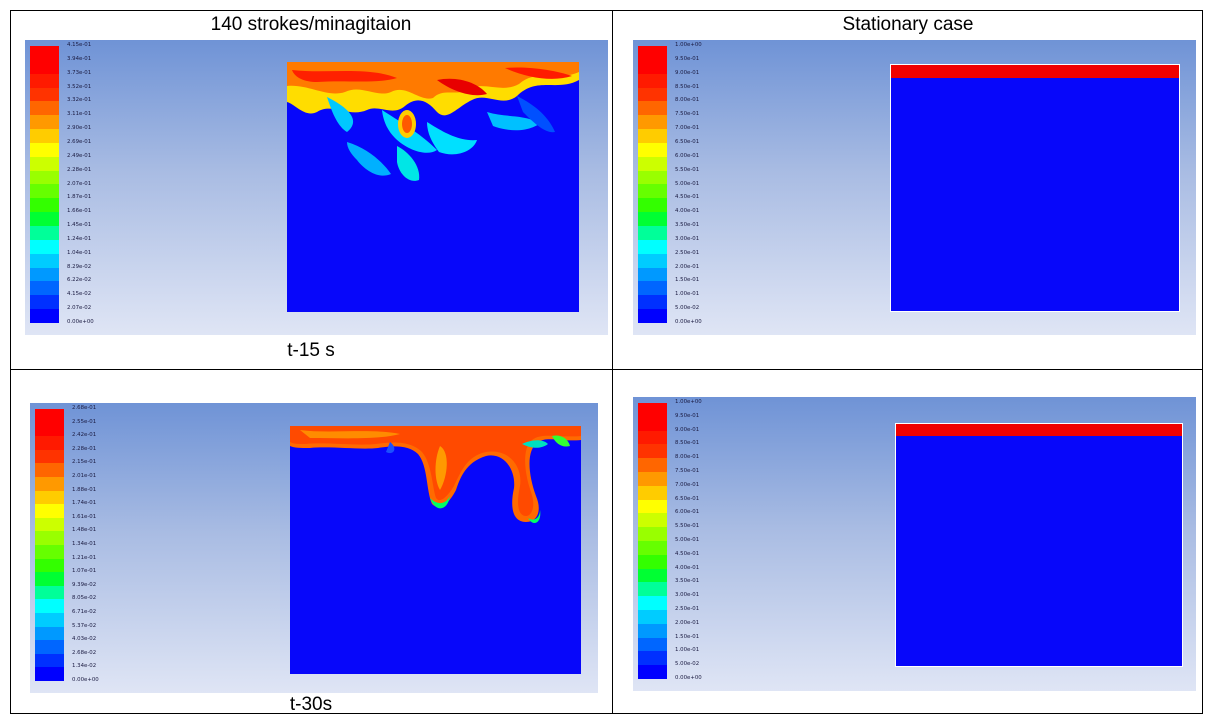 Image resolution: width=1213 pixels, height=724 pixels. I want to click on colorbar-tick-label: 1.07e-01, so click(84, 571).